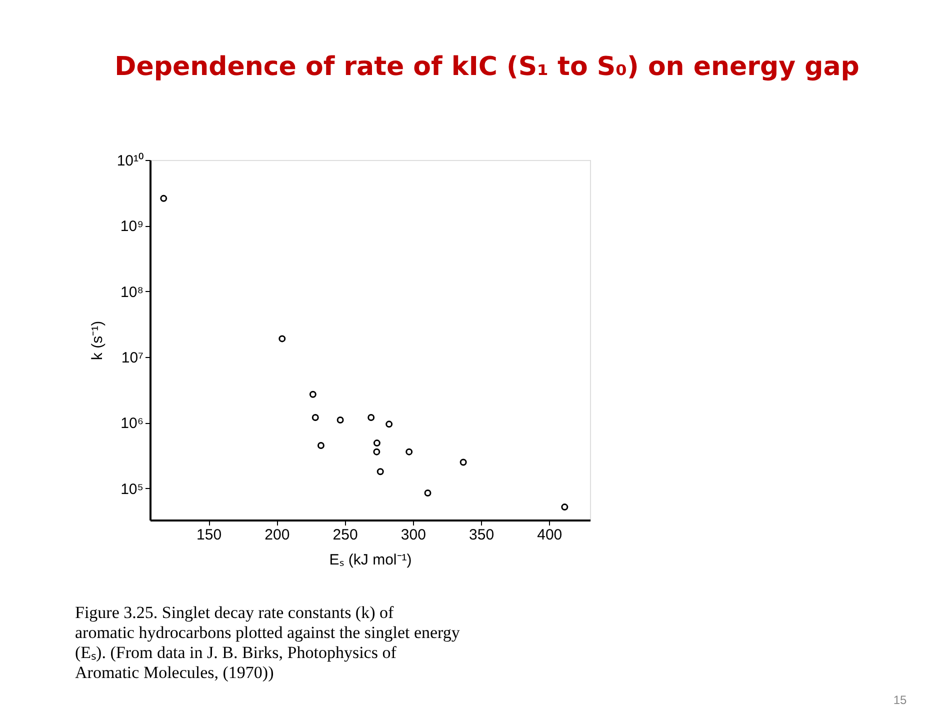  What do you see at coordinates (132, 489) in the screenshot?
I see `y-tick-label: 10⁵` at bounding box center [132, 489].